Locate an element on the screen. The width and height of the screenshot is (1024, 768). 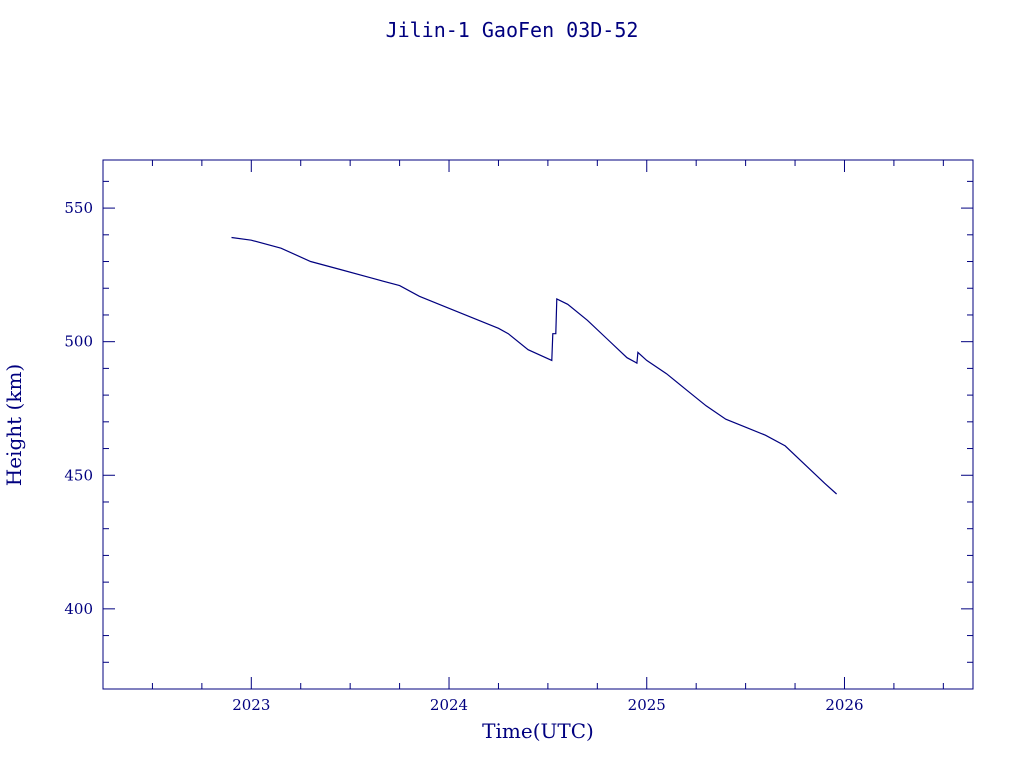
x-axis-label: Time(UTC) is located at coordinates (538, 731).